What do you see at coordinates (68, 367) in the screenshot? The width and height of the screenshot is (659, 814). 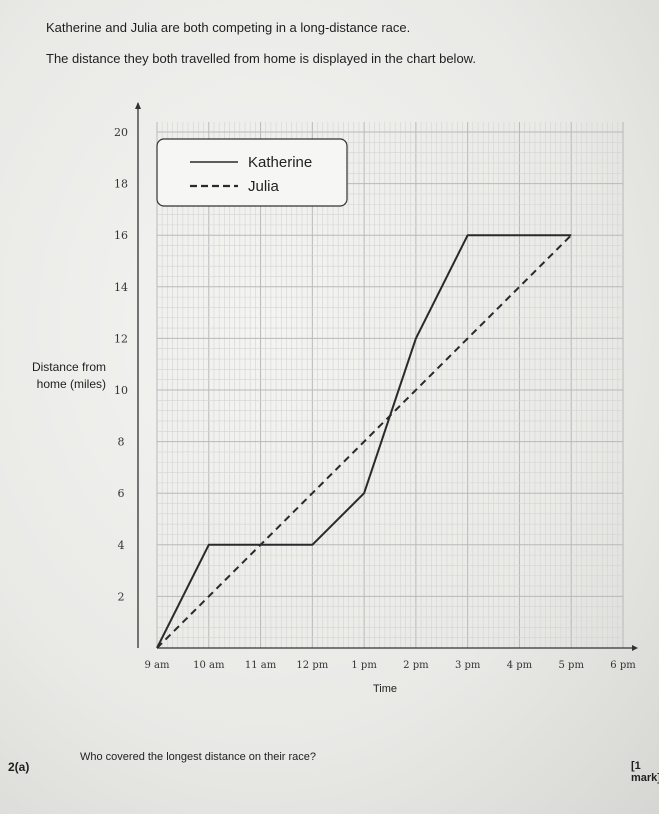 I see `y-axis-label-line-1: Distance from` at bounding box center [68, 367].